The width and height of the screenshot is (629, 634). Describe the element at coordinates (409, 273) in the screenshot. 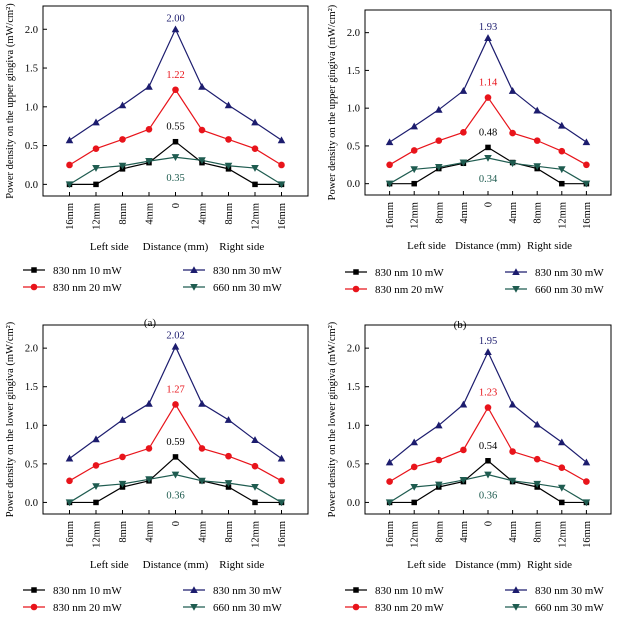

I see `legend-label: 830 nm 10 mW` at that location.